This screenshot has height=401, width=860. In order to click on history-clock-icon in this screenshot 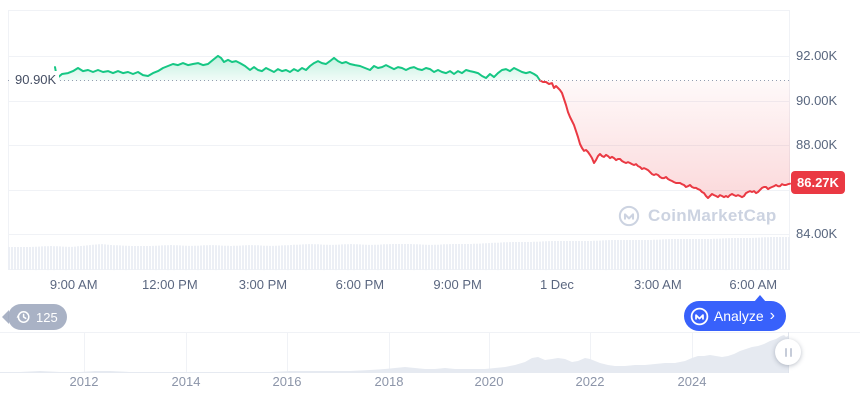, I will do `click(23, 317)`.